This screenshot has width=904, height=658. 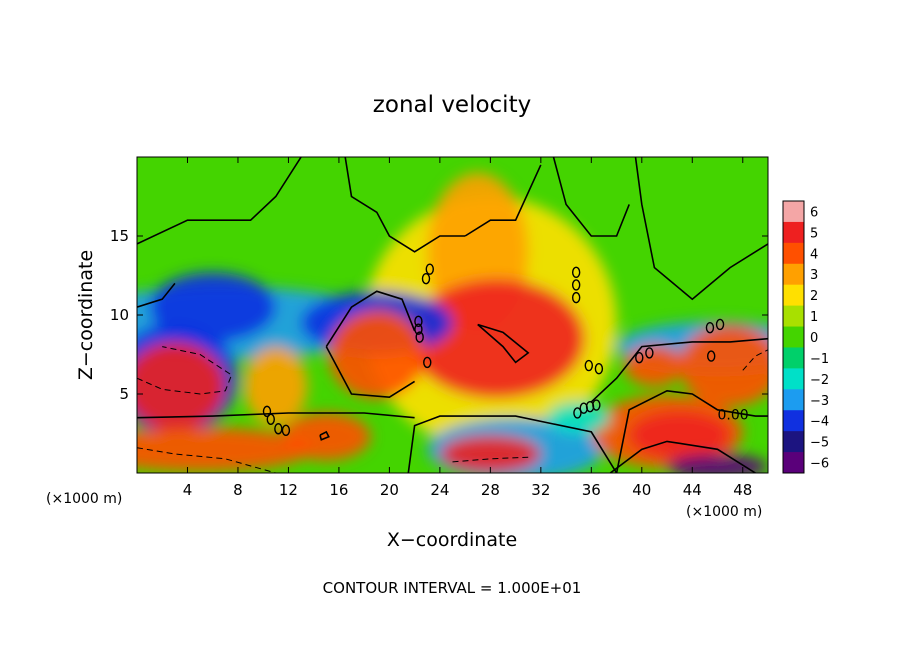 What do you see at coordinates (288, 490) in the screenshot?
I see `x-tick-label-12: 12` at bounding box center [288, 490].